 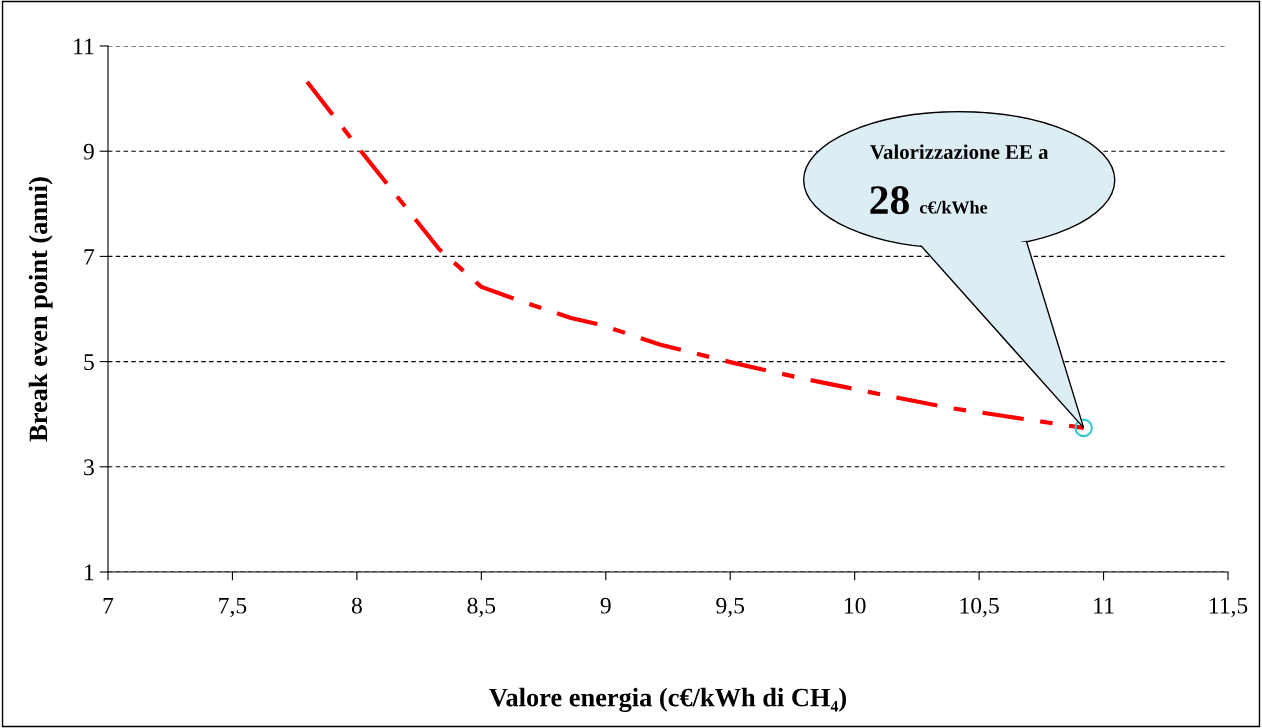 What do you see at coordinates (979, 607) in the screenshot?
I see `x-tick-label: 10,5` at bounding box center [979, 607].